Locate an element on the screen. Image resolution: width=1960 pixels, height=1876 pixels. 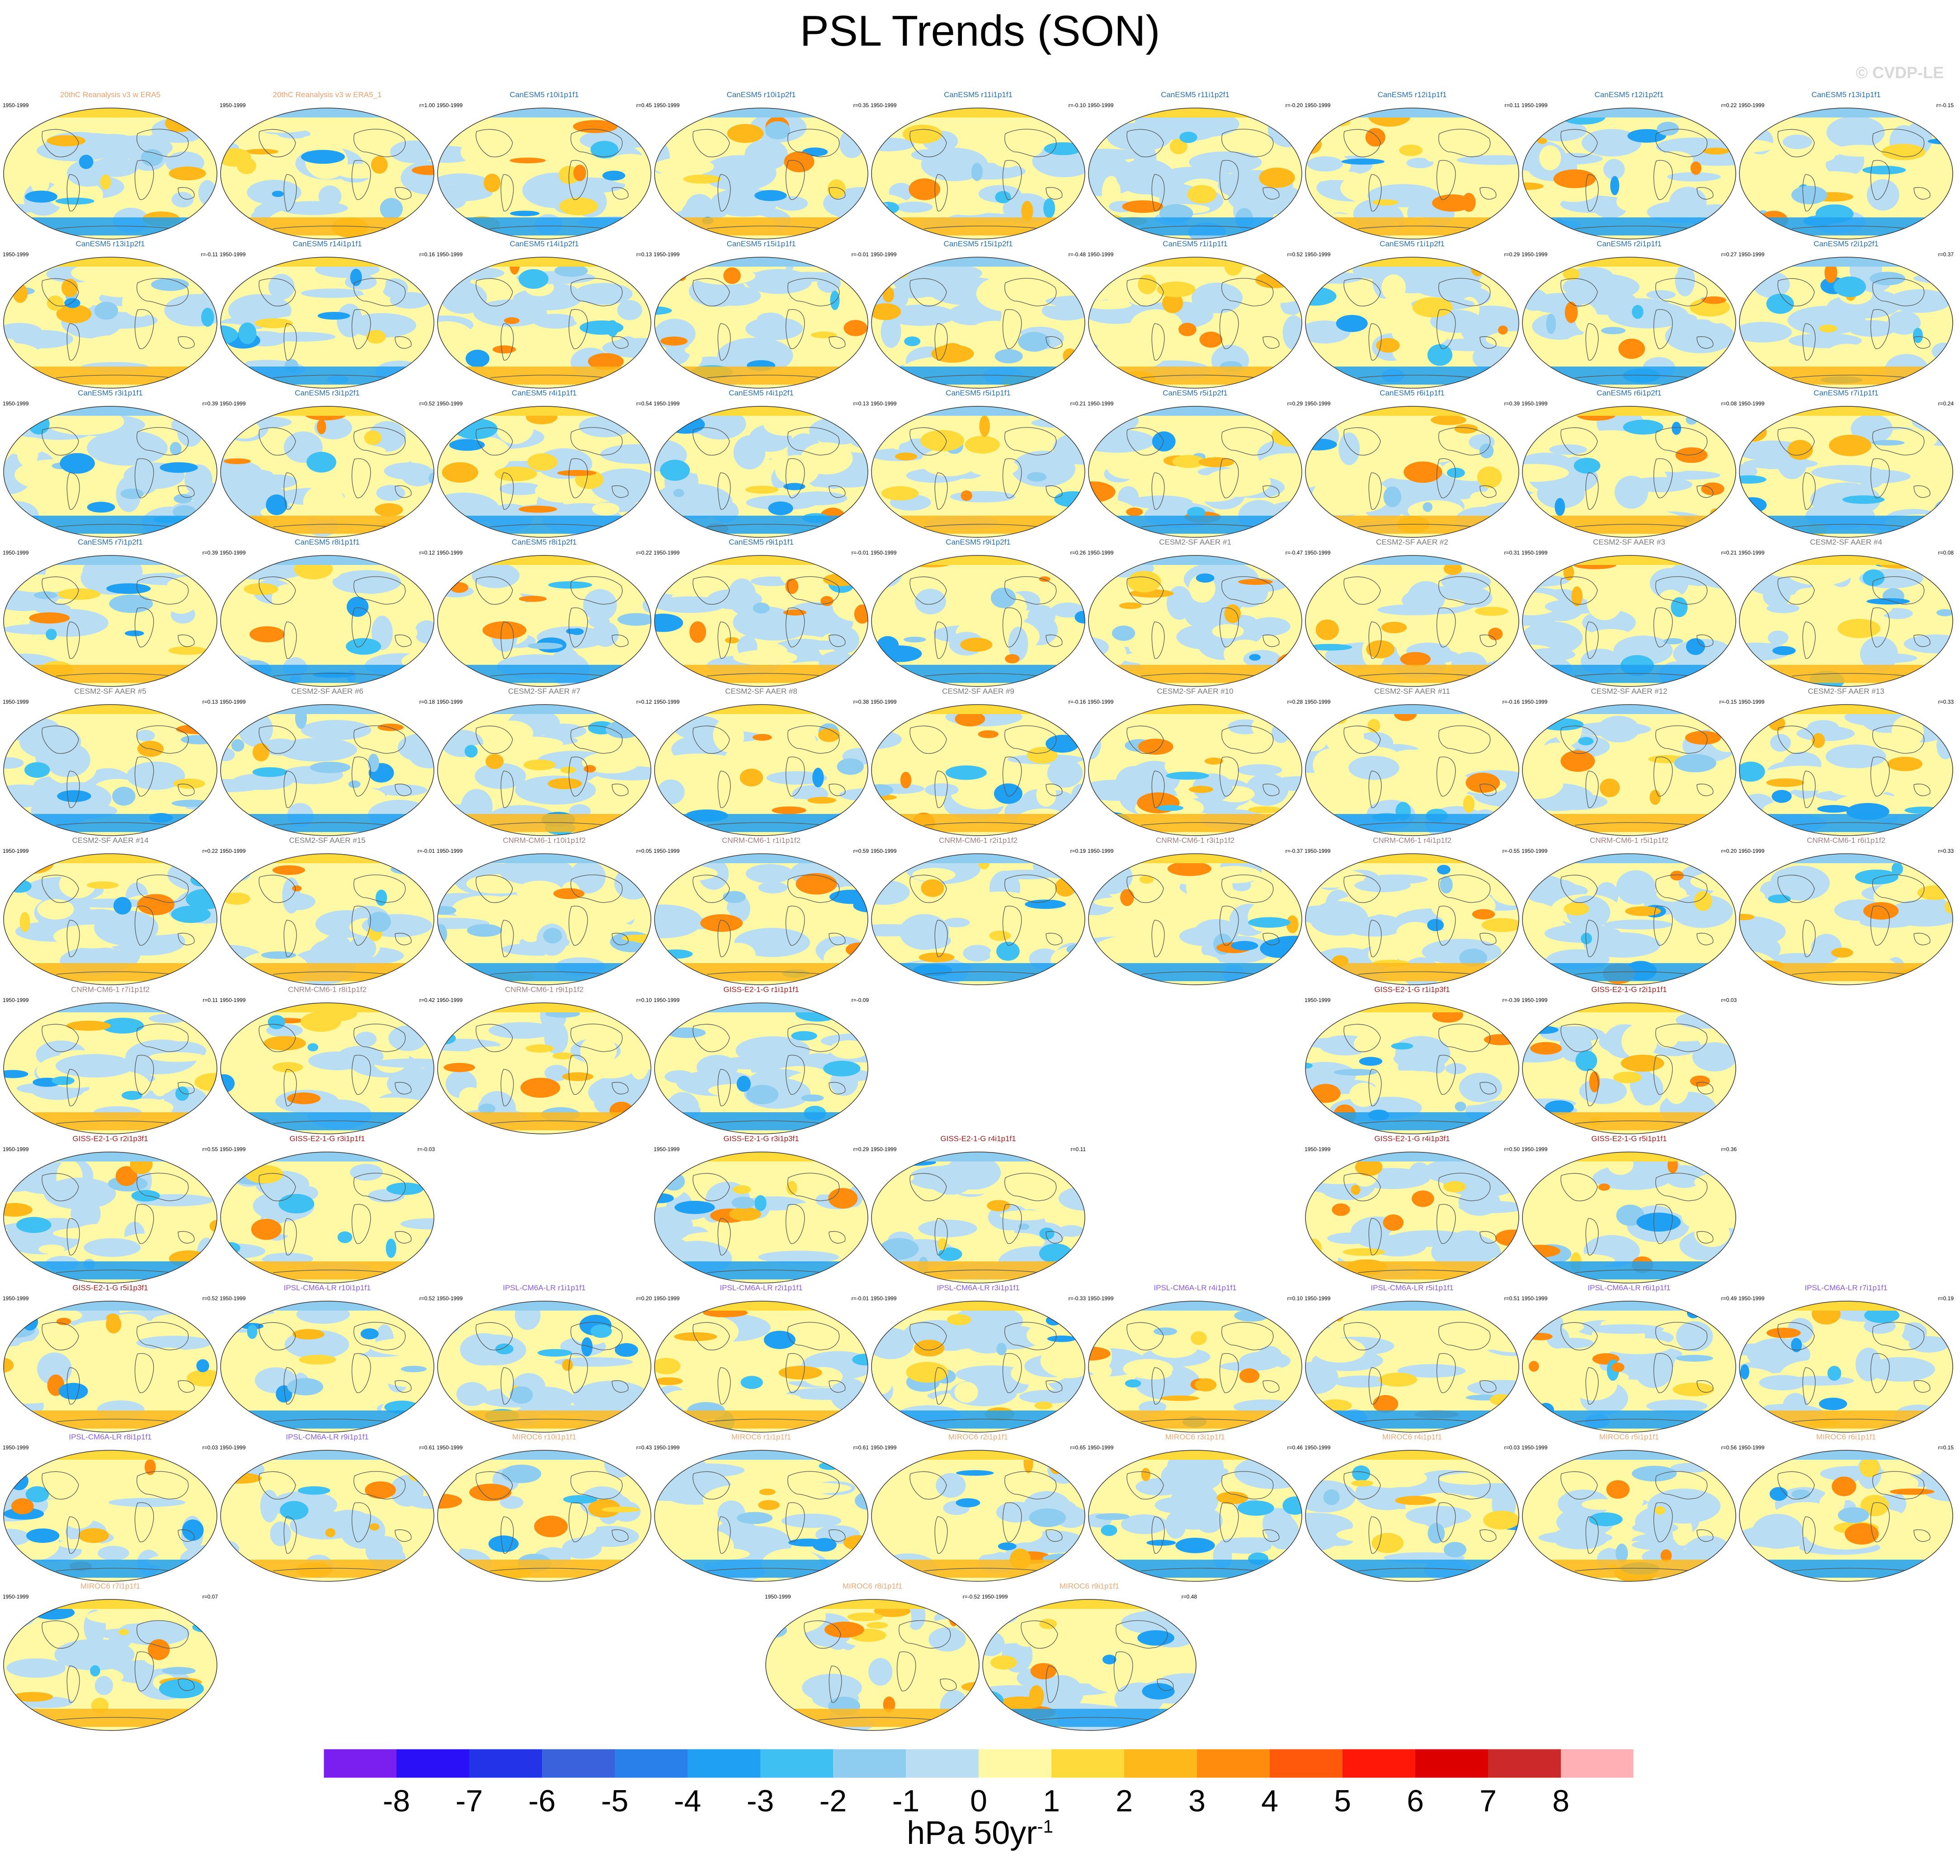
panel-correlation: r=-0.20 is located at coordinates (1294, 105).